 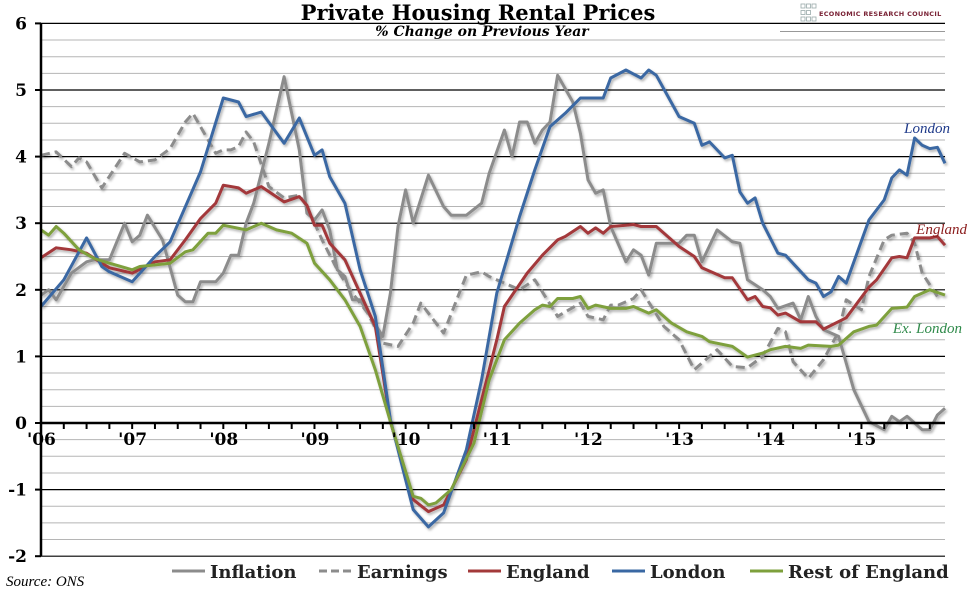 What do you see at coordinates (406, 440) in the screenshot?
I see `x-tick-label: '10` at bounding box center [406, 440].